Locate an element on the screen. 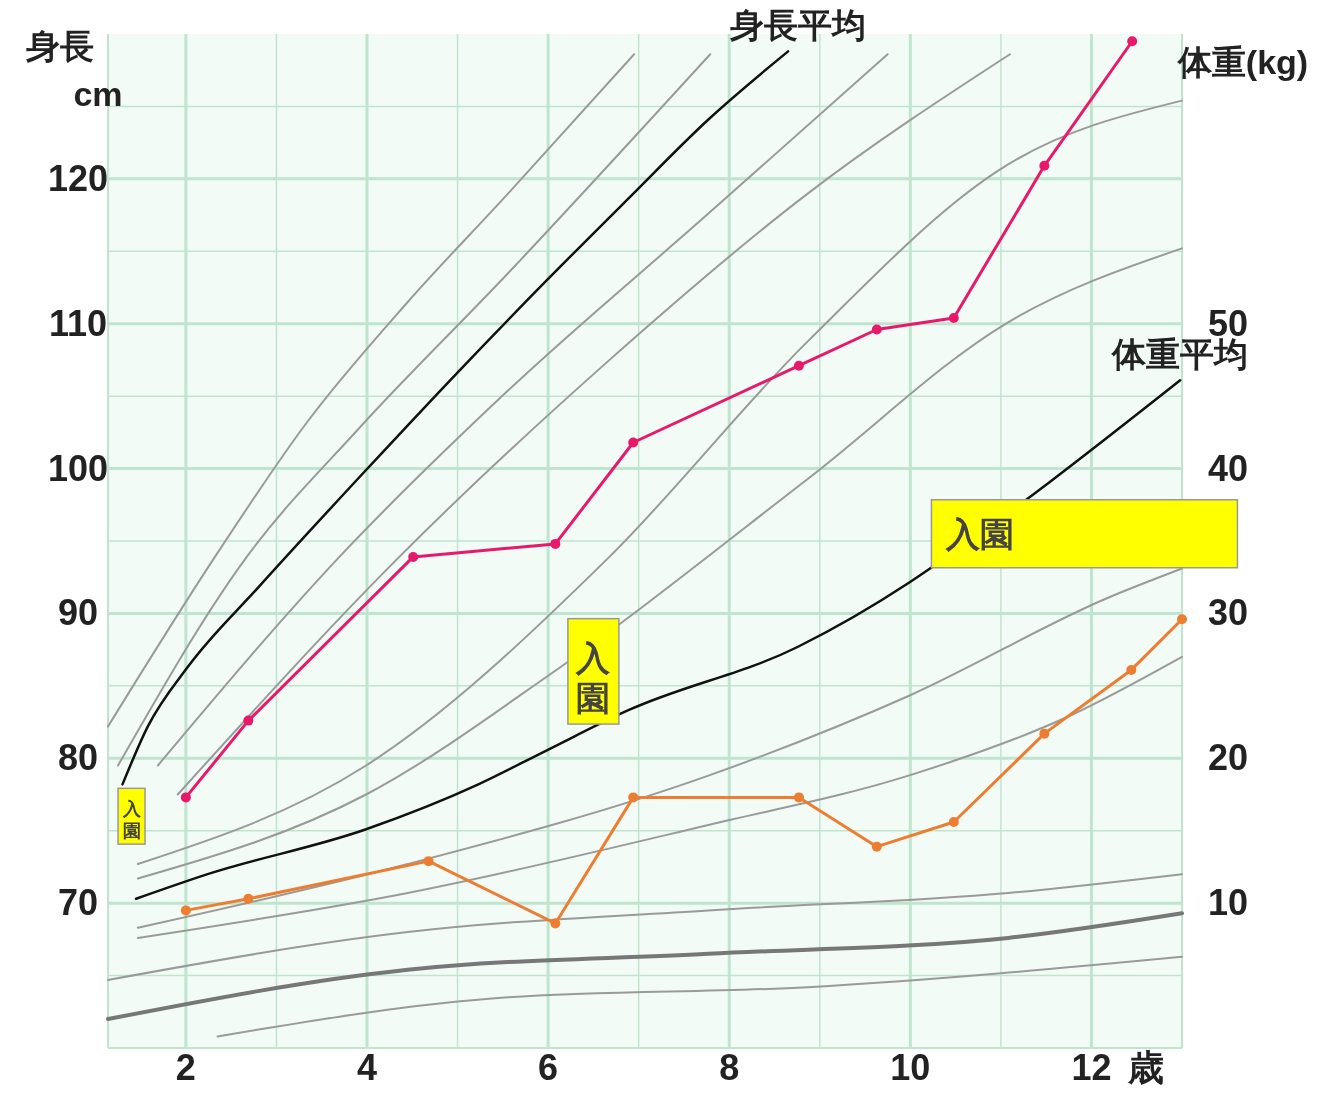 This screenshot has height=1098, width=1330. x-tick-label: 4 is located at coordinates (367, 1067).